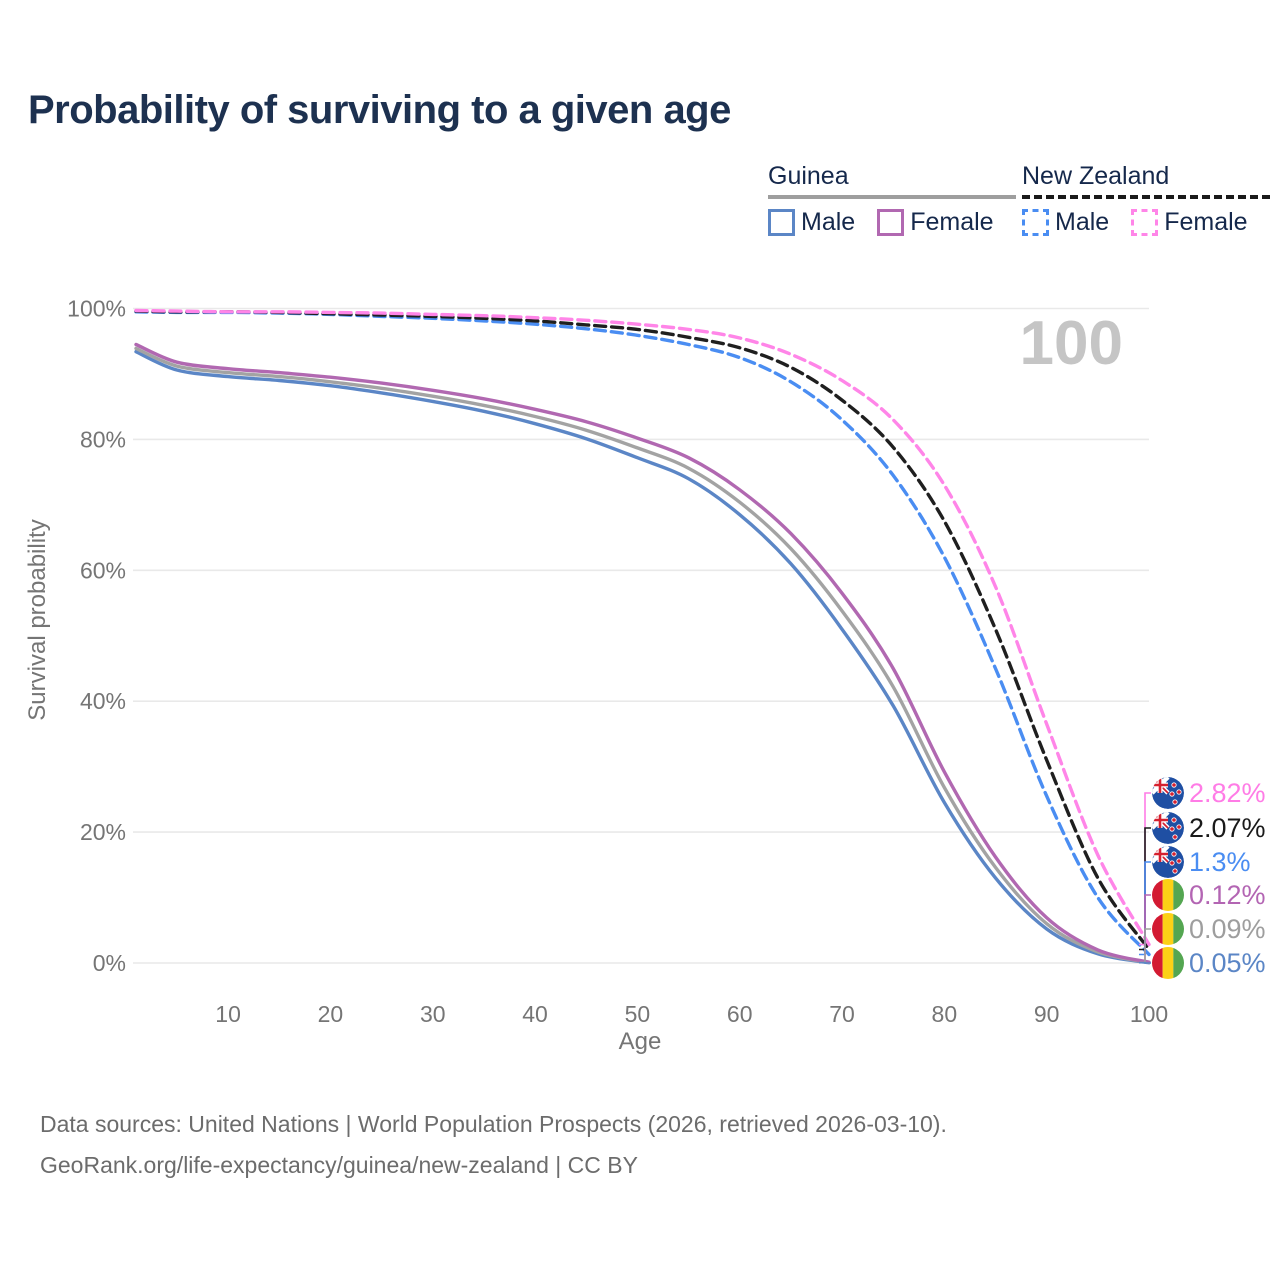 The height and width of the screenshot is (1280, 1280). I want to click on y-tick-label: 60%, so click(103, 570).